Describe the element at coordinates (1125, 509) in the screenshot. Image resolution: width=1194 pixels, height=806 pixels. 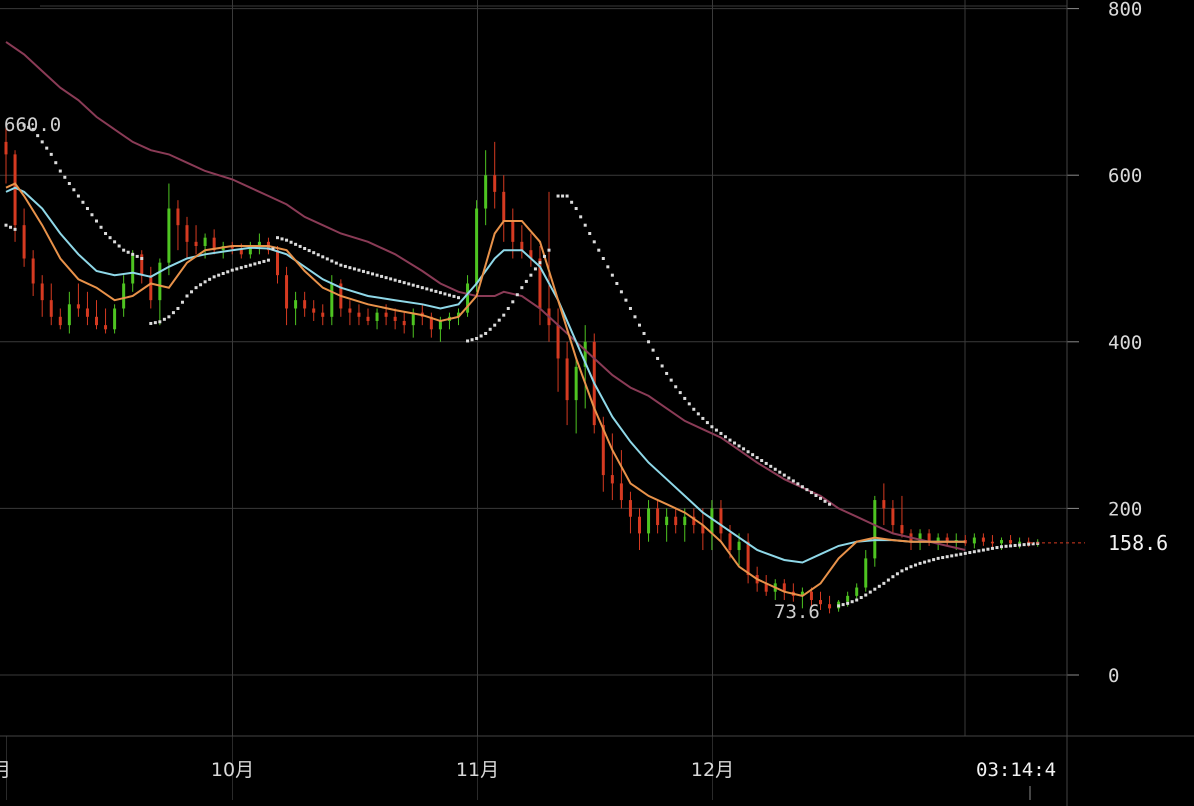
I see `y-tick-label: 200` at that location.